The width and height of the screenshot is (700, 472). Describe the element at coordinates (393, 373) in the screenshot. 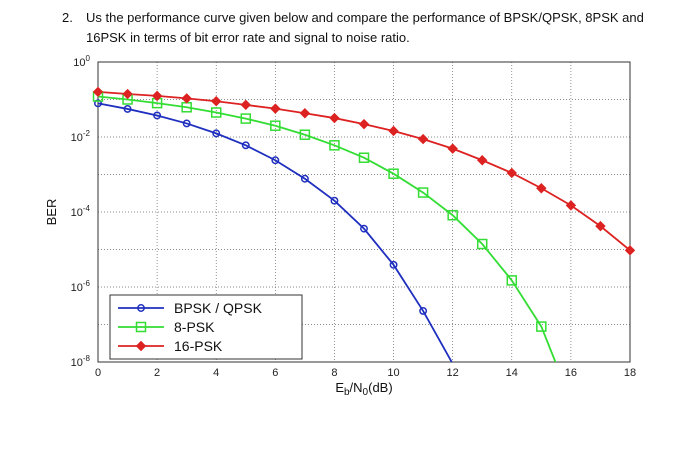

I see `x-tick-label: 10` at that location.